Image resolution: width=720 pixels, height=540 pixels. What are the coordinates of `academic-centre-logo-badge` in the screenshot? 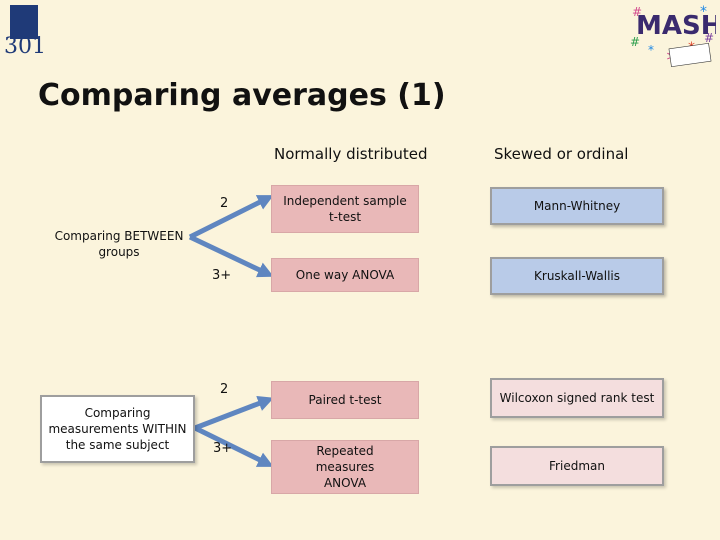 It's located at (24, 22).